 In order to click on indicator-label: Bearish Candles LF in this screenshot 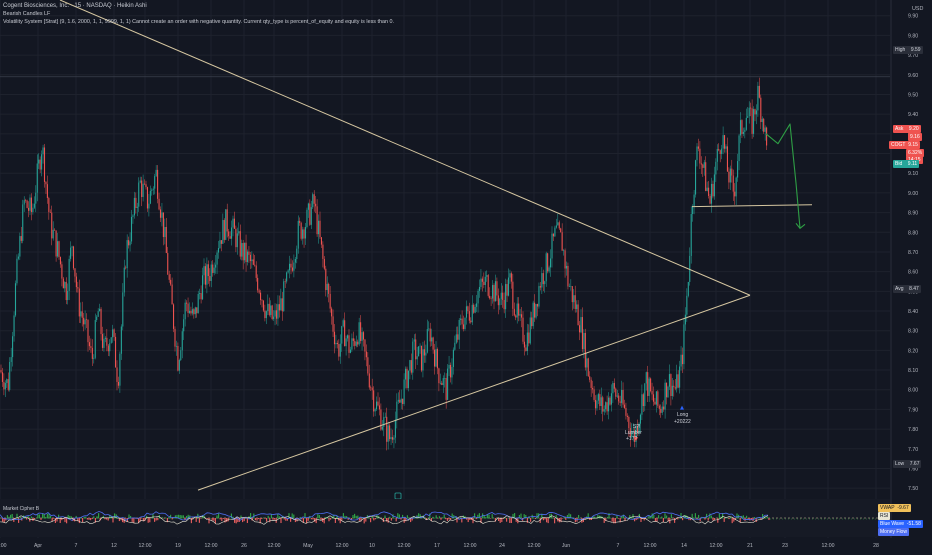, I will do `click(26, 14)`.